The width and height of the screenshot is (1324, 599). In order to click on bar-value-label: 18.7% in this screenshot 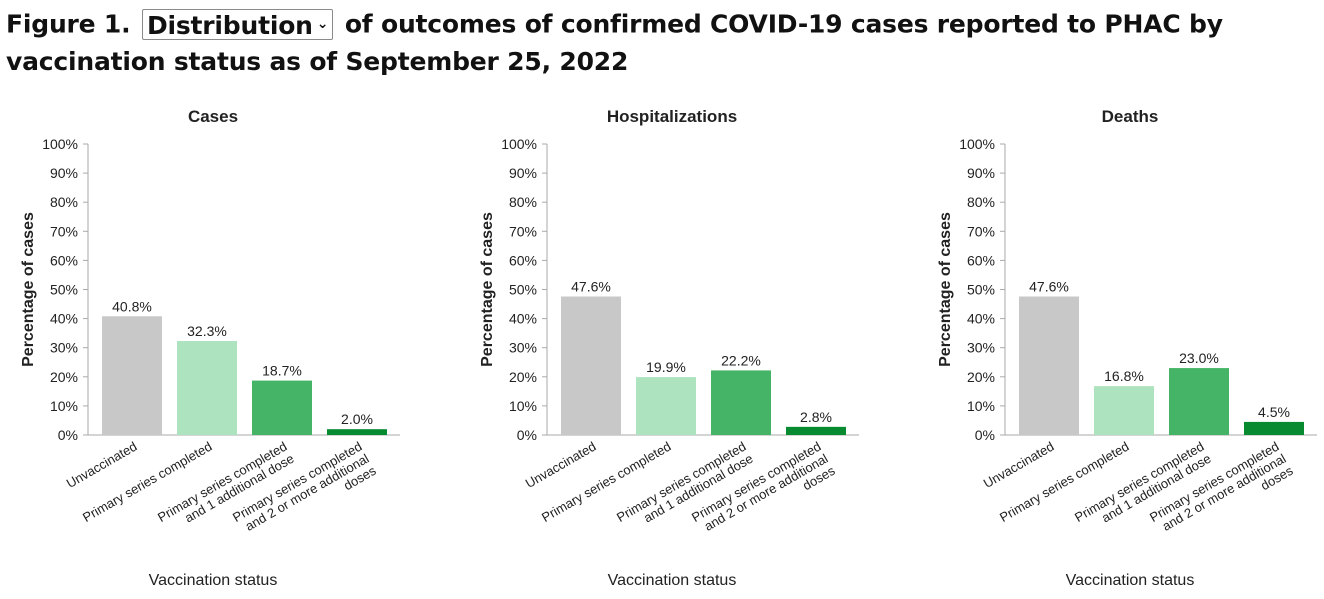, I will do `click(282, 371)`.